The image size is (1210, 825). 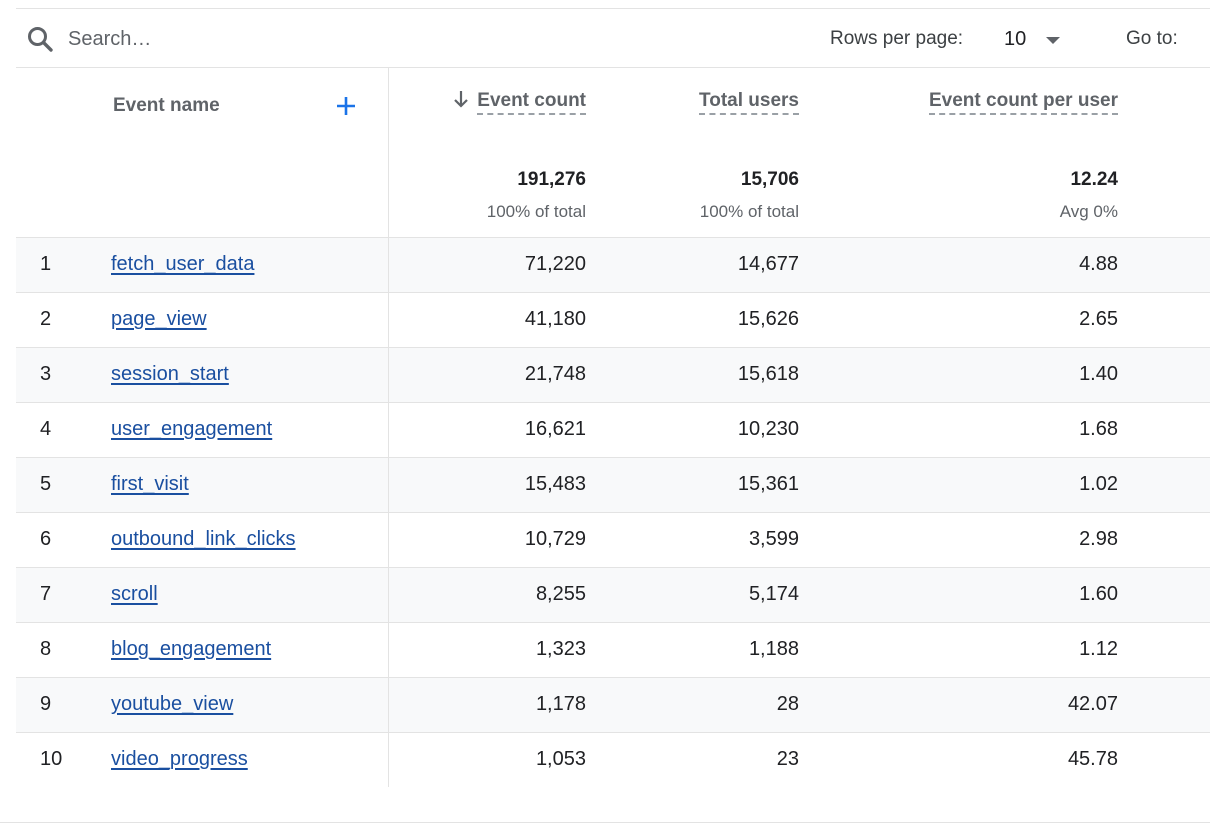 What do you see at coordinates (551, 179) in the screenshot?
I see `total-event-count: 191,276` at bounding box center [551, 179].